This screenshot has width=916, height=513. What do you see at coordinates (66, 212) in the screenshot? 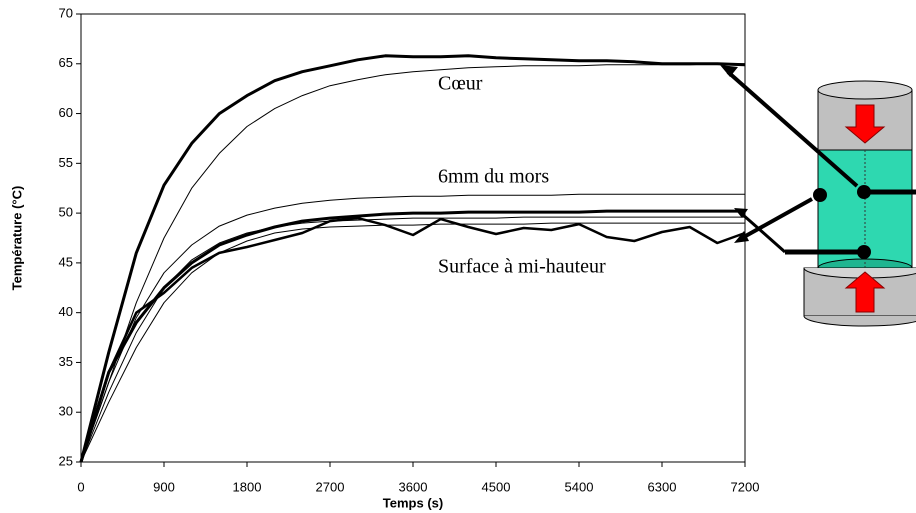
I see `y-tick-label: 50` at bounding box center [66, 212].